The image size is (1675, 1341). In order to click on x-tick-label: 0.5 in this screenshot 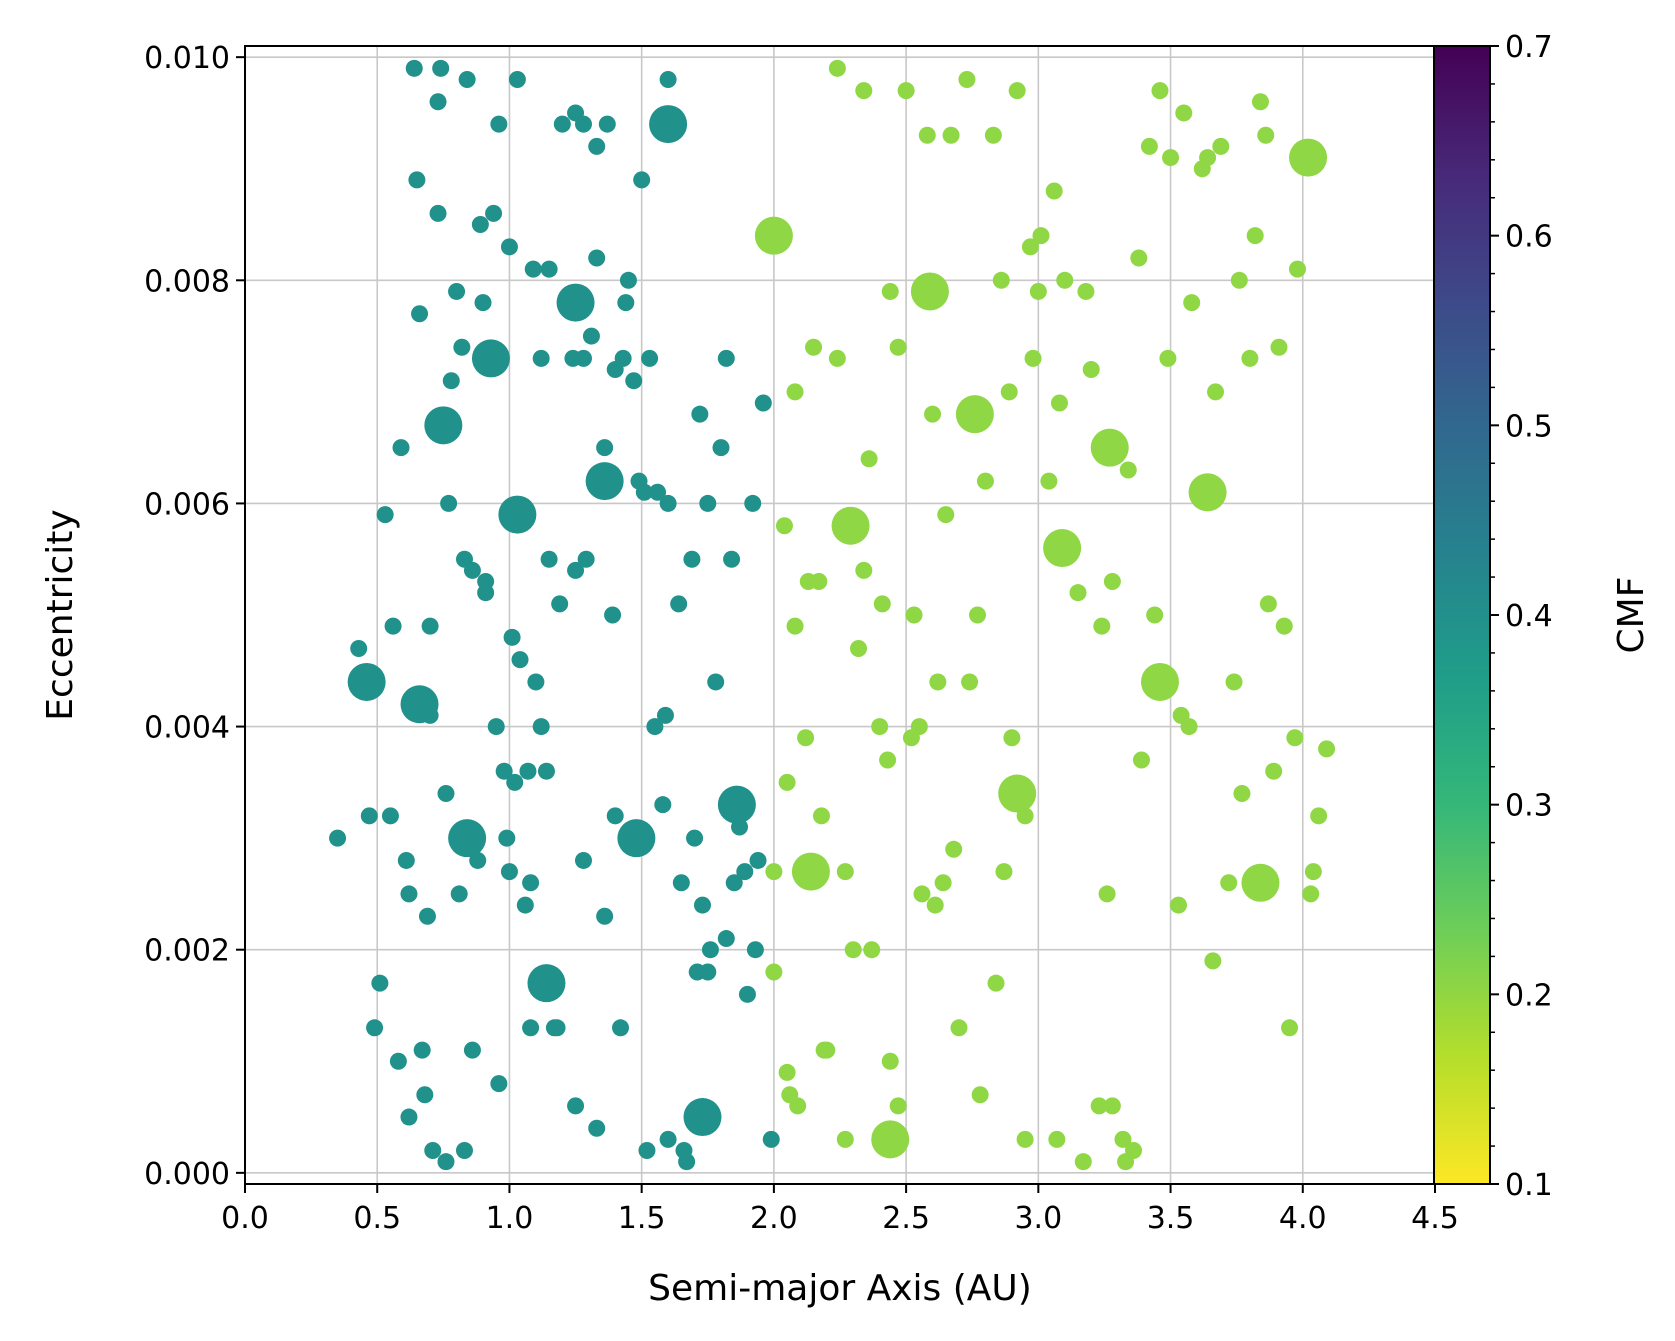, I will do `click(377, 1218)`.